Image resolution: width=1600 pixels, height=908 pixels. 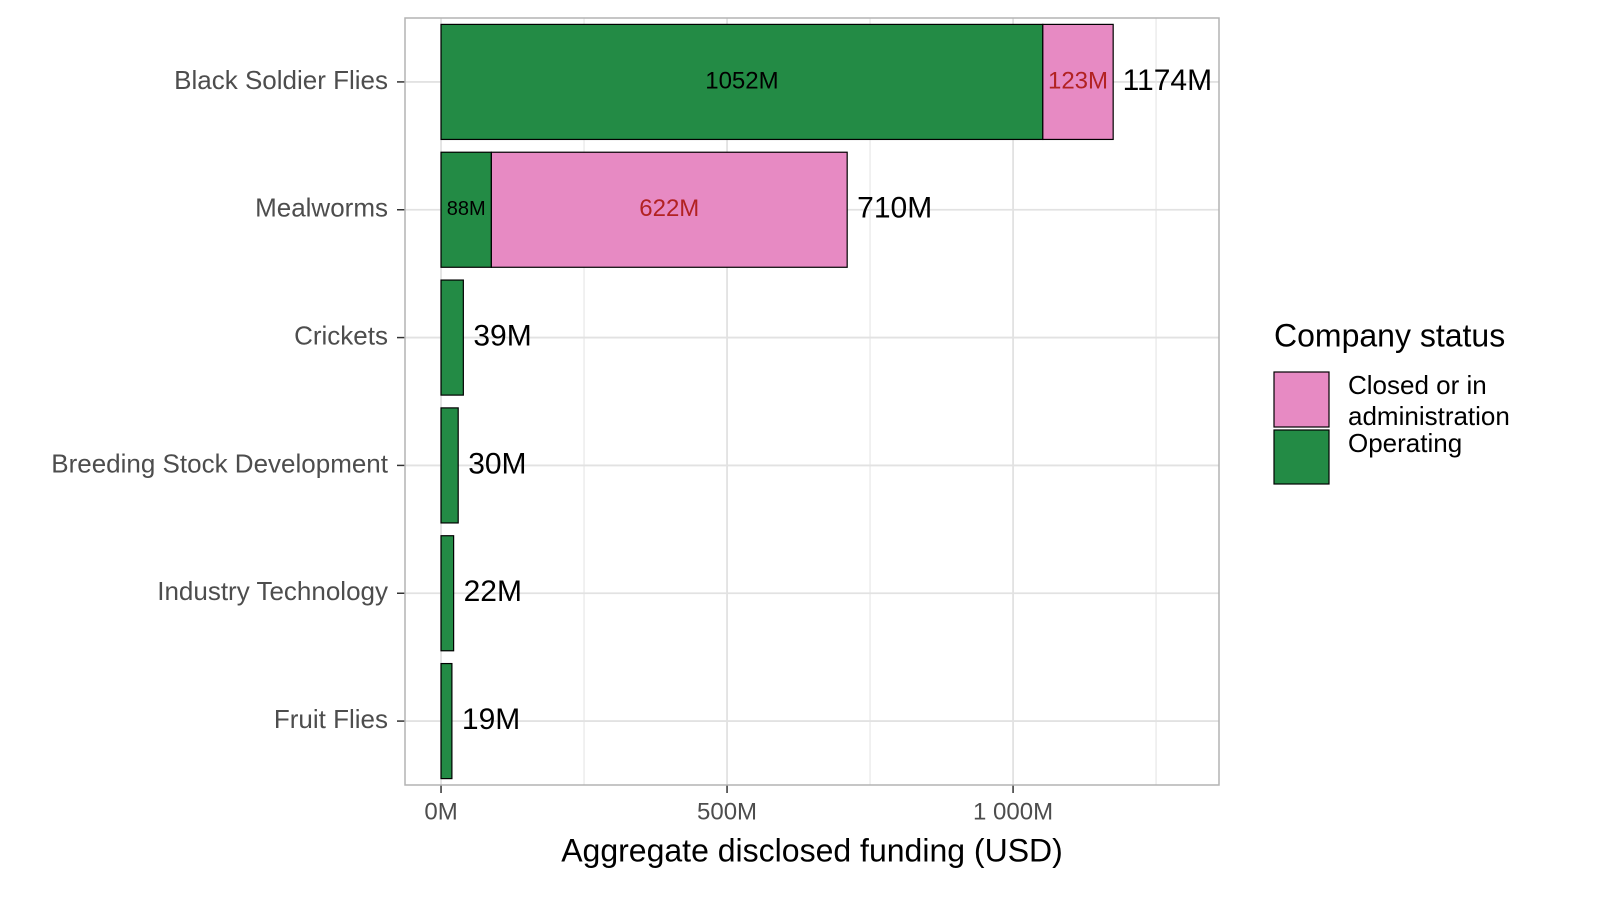 What do you see at coordinates (272, 591) in the screenshot?
I see `y-tick-label: Industry Technology` at bounding box center [272, 591].